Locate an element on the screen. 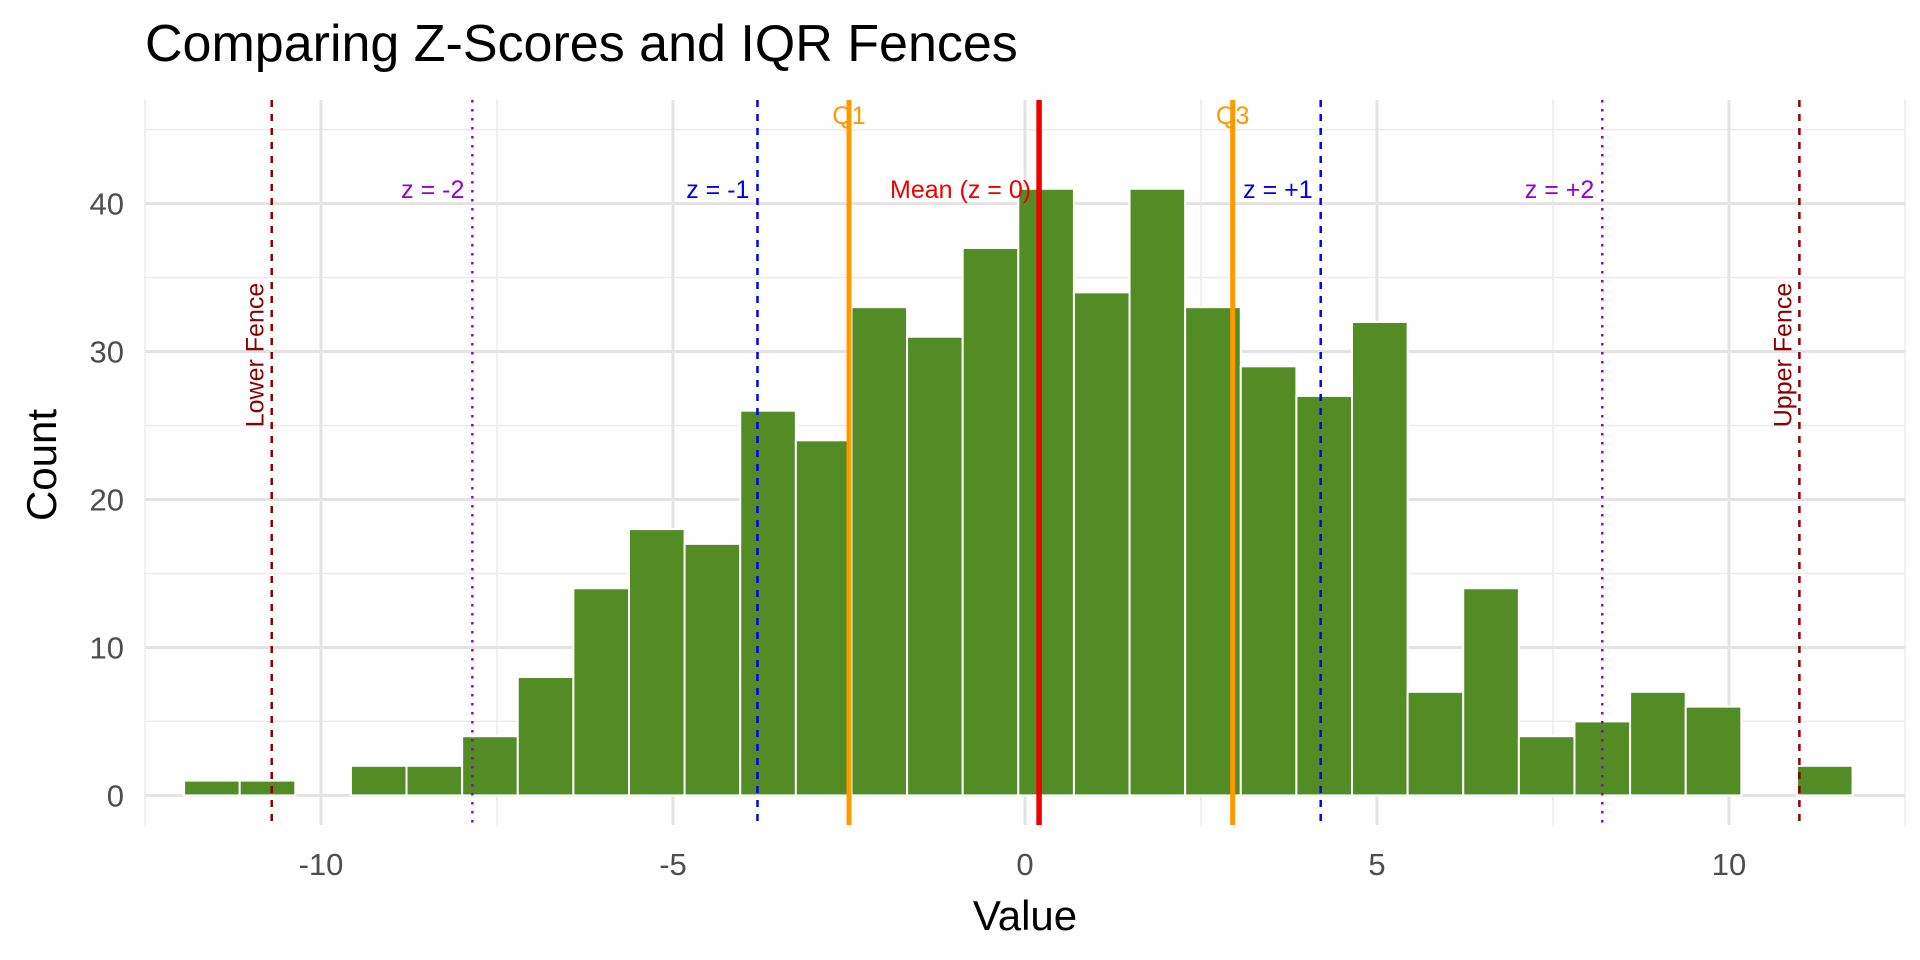 The height and width of the screenshot is (960, 1920). x-tick-label: -5 is located at coordinates (673, 864).